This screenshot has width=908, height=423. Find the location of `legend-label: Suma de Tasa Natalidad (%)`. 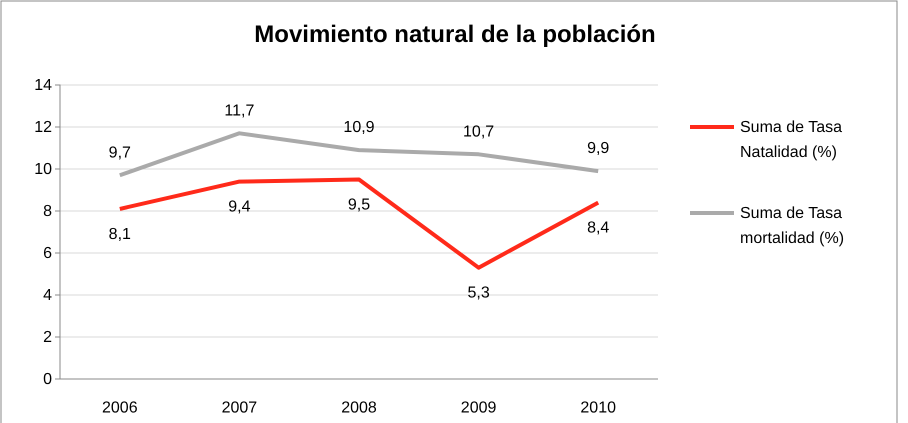

legend-label: Suma de Tasa Natalidad (%) is located at coordinates (791, 140).